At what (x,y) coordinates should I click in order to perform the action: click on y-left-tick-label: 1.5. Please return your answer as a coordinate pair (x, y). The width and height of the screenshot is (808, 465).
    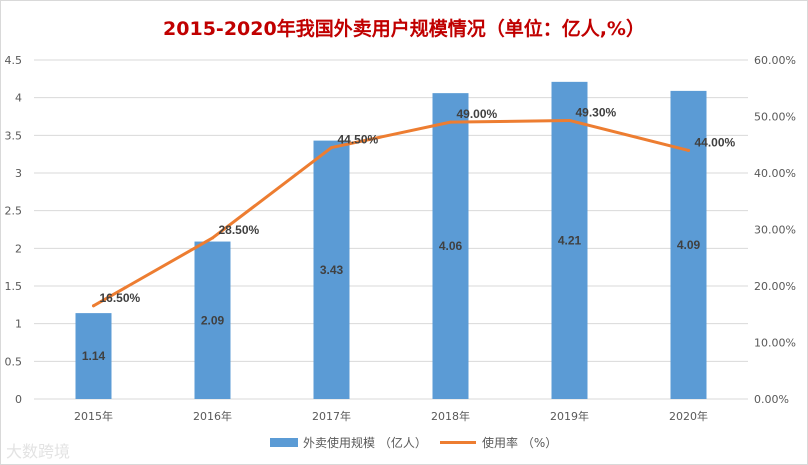
    Looking at the image, I should click on (14, 286).